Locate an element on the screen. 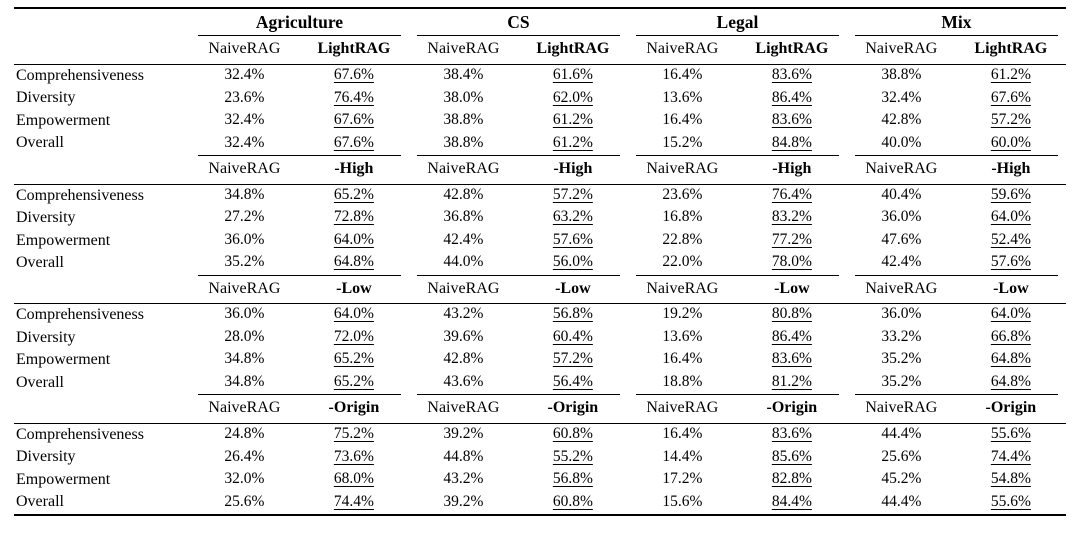 The image size is (1080, 540). underlined-value: 57.6% is located at coordinates (1010, 262).